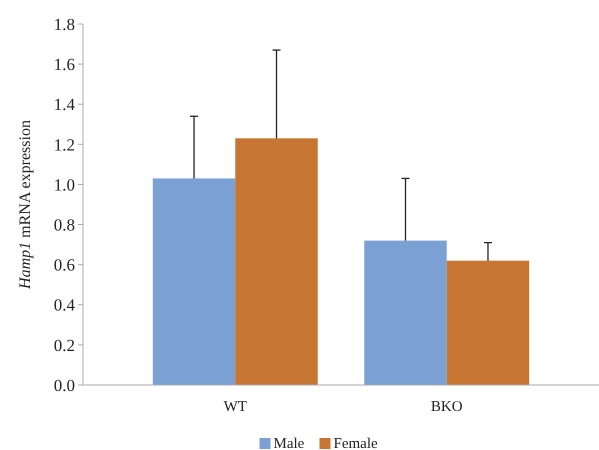 This screenshot has width=599, height=450. What do you see at coordinates (64, 265) in the screenshot?
I see `y-tick-label: 0.6` at bounding box center [64, 265].